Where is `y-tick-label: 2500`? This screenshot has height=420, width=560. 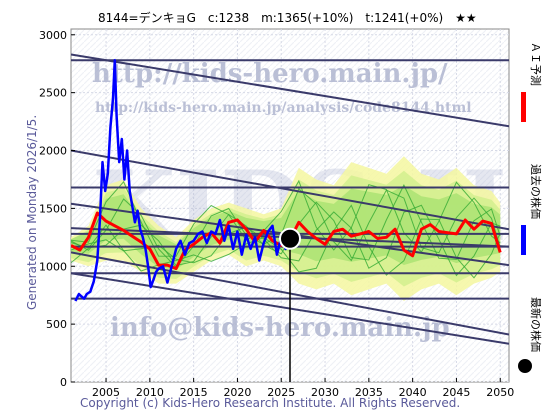 y-tick-label: 2500 is located at coordinates (53, 93).